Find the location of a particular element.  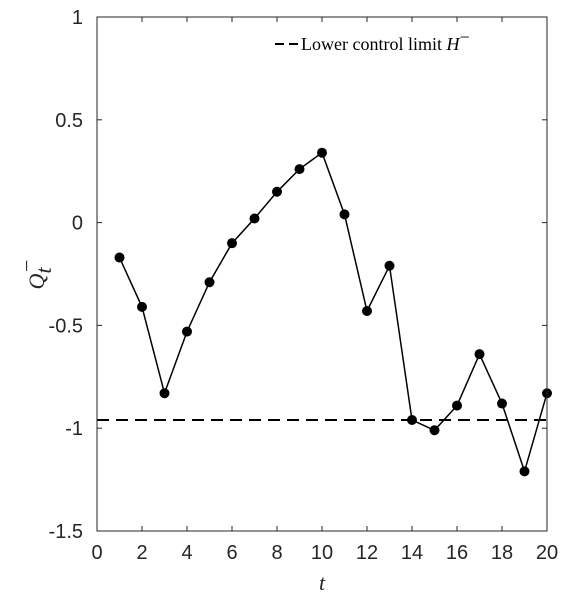

x-tick-label: 0 is located at coordinates (96, 553).